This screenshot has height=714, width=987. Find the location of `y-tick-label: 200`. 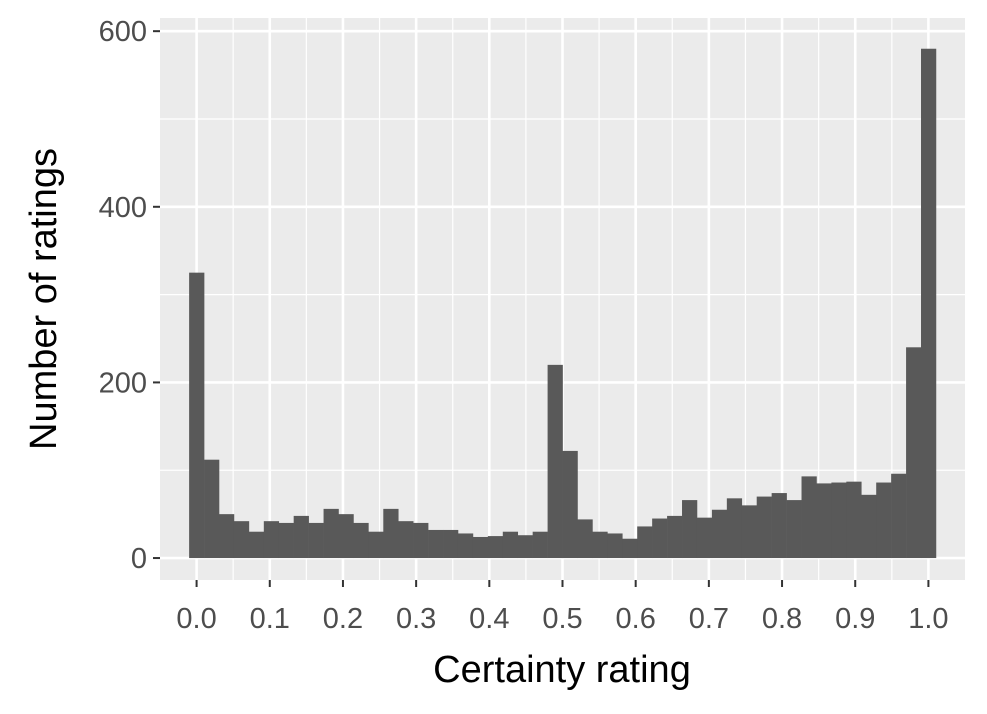

y-tick-label: 200 is located at coordinates (123, 383).